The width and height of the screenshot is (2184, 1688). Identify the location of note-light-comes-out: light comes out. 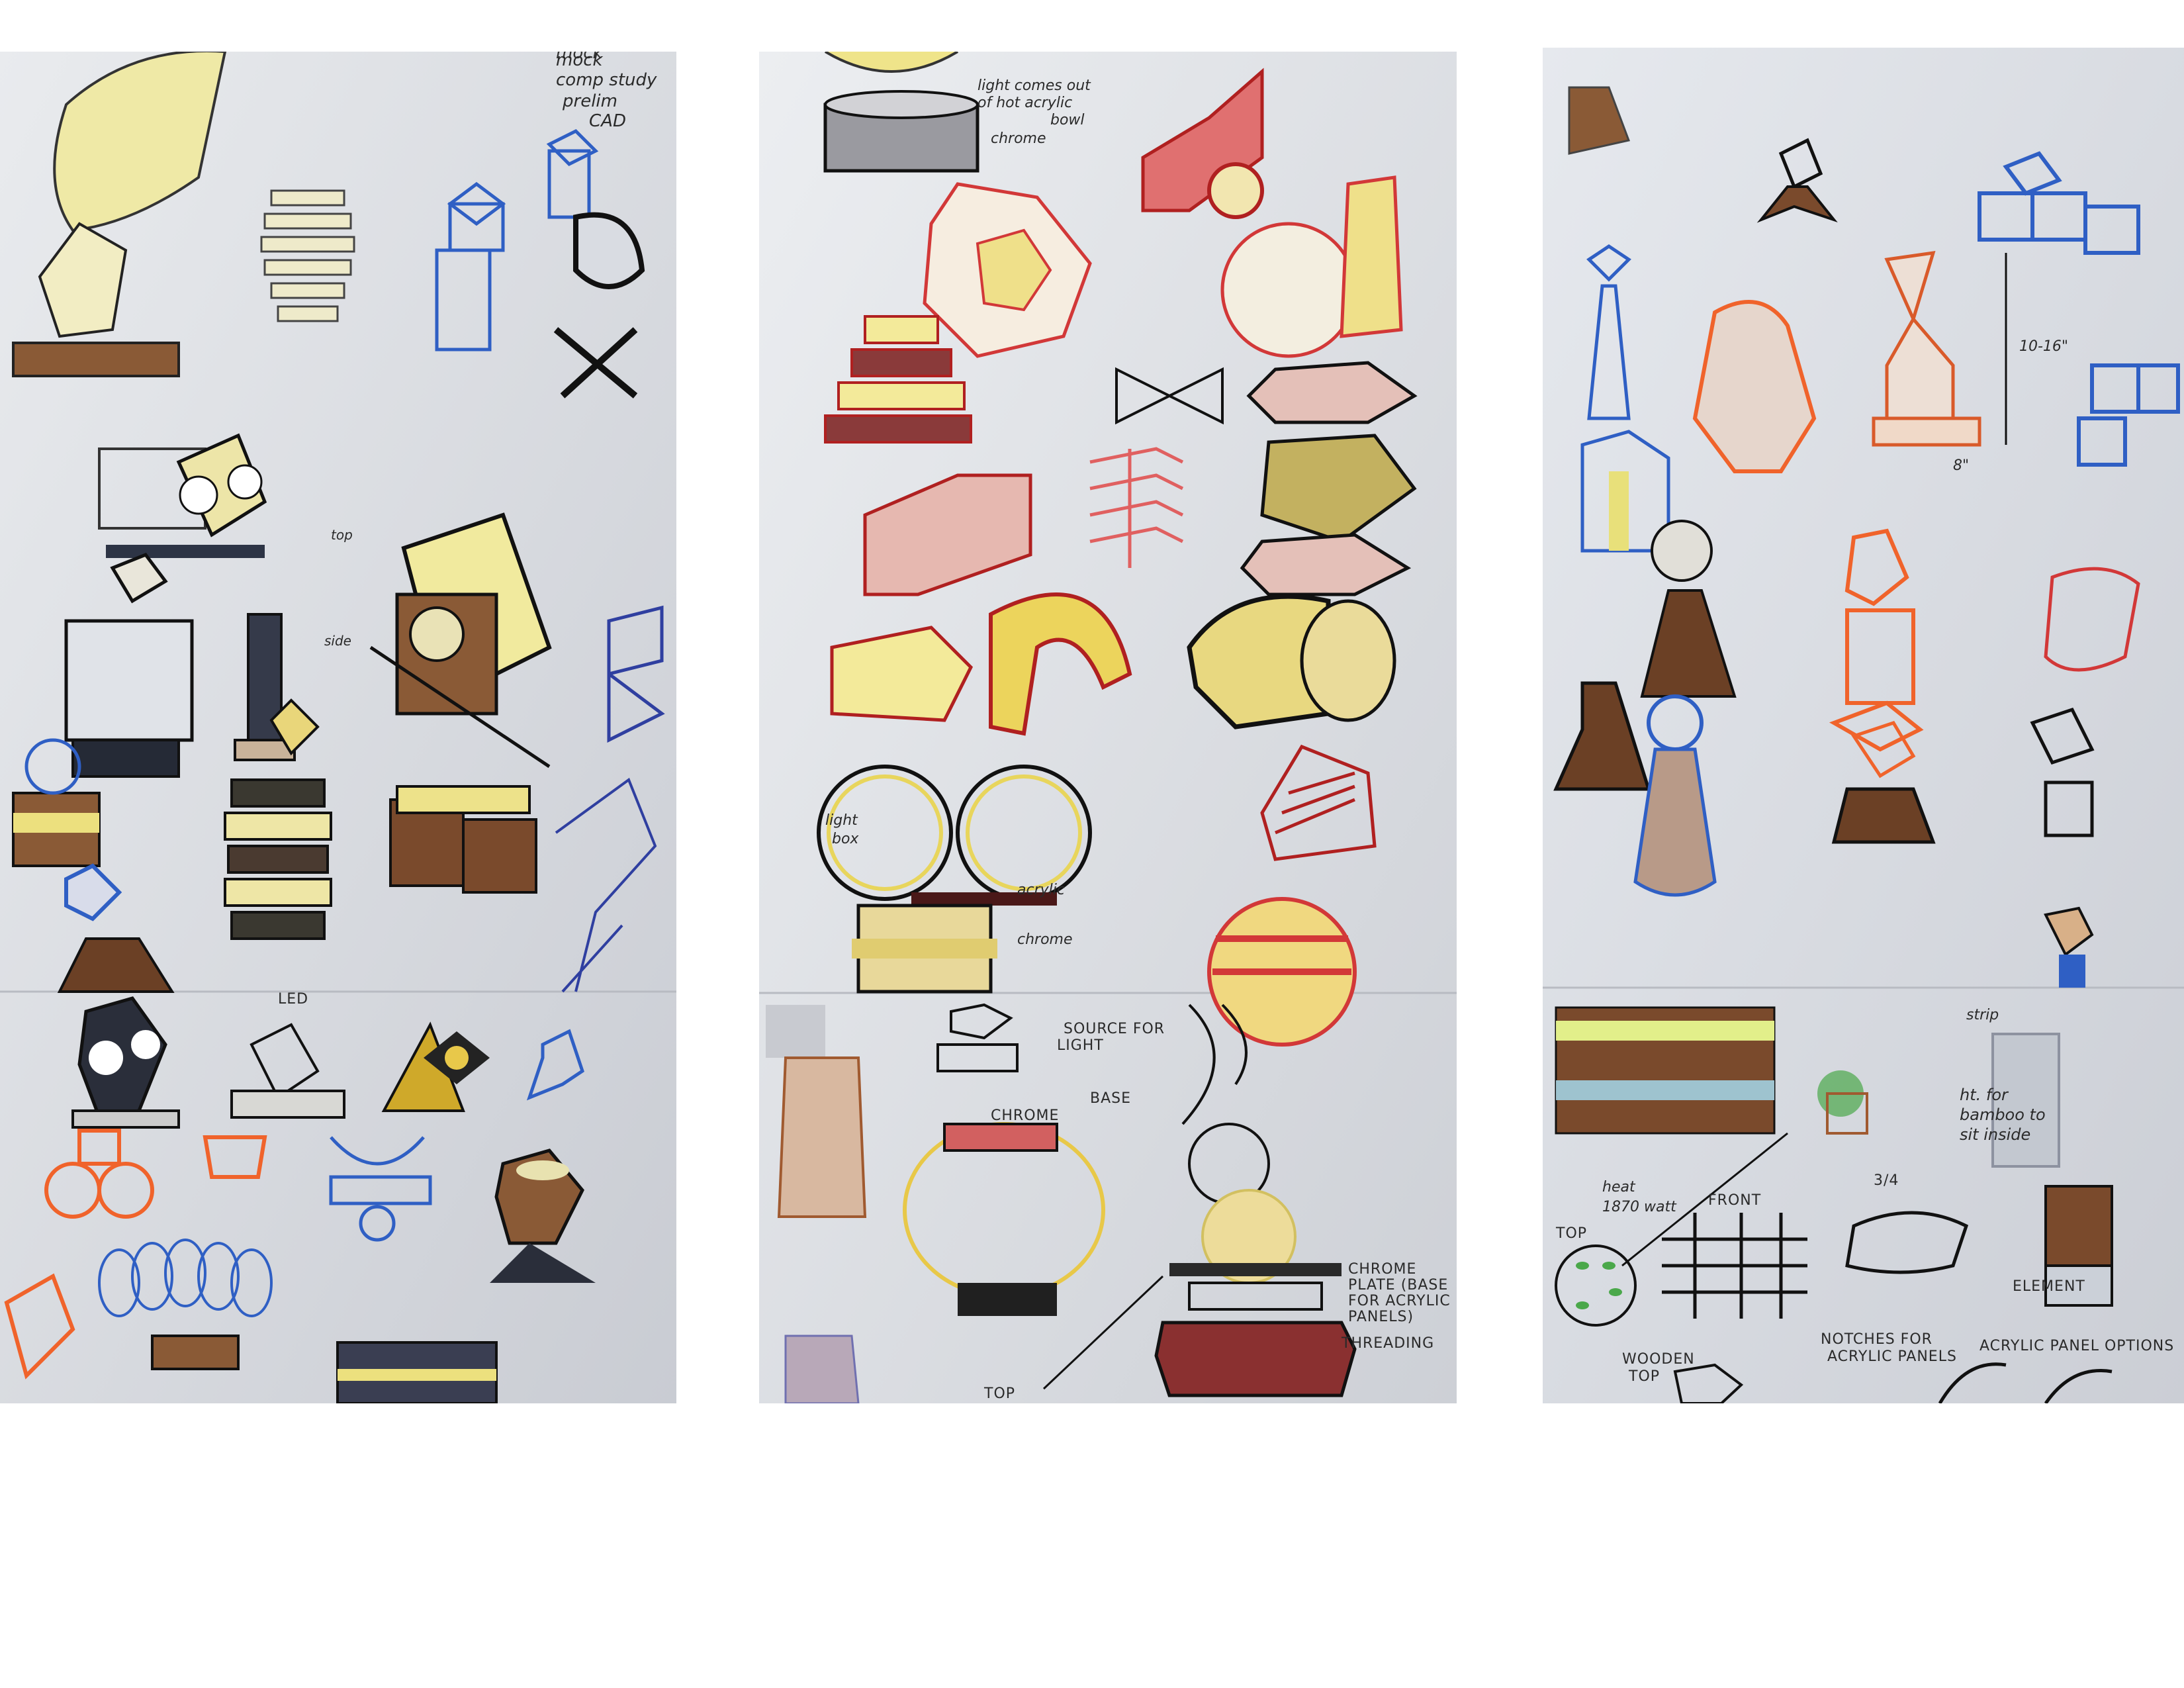
(1034, 85).